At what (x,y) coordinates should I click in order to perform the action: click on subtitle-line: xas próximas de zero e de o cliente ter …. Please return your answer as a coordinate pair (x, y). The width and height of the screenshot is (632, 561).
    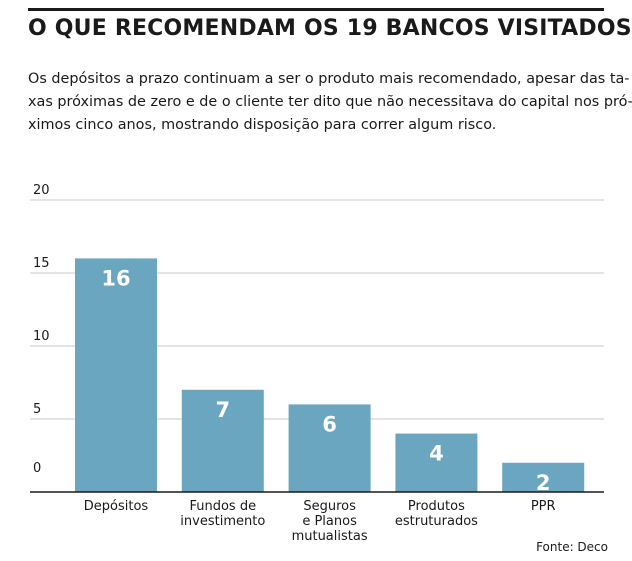
    Looking at the image, I should click on (330, 102).